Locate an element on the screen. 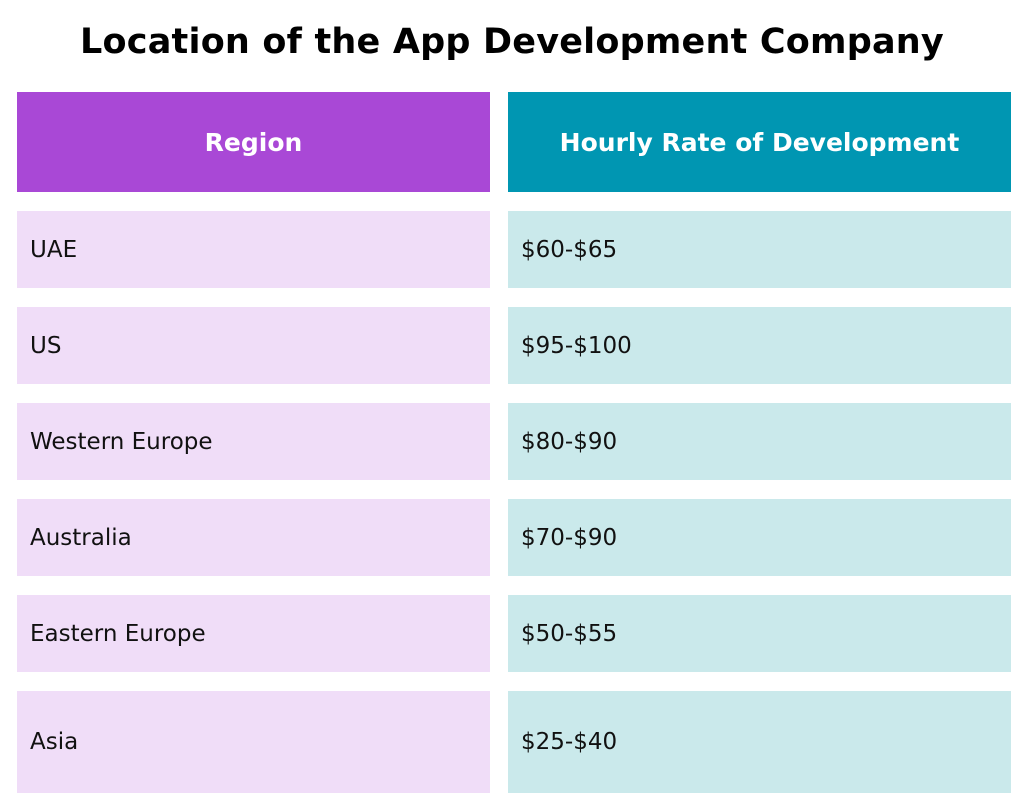 This screenshot has height=793, width=1024. region-cell: US is located at coordinates (253, 345).